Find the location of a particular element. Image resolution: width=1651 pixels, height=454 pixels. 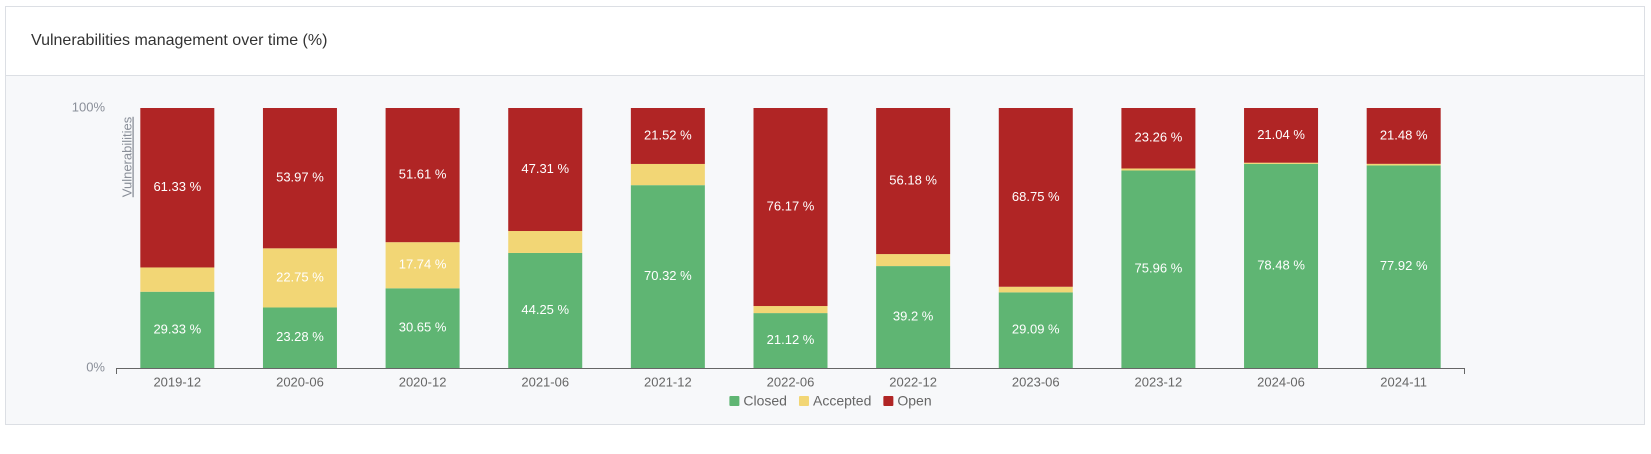

data-label: 75.96 % is located at coordinates (1159, 268).